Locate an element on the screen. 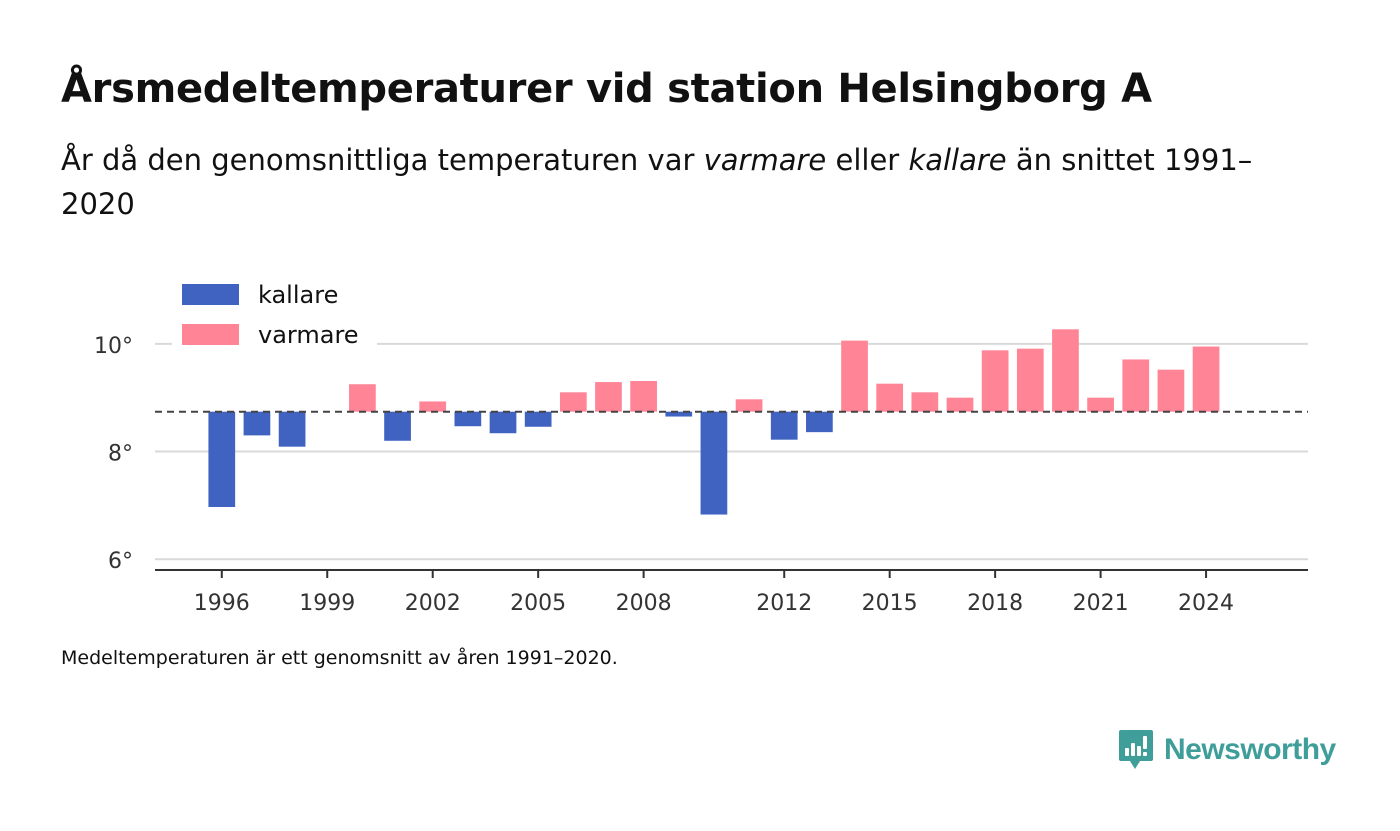  y-tick-label: 6° is located at coordinates (120, 561).